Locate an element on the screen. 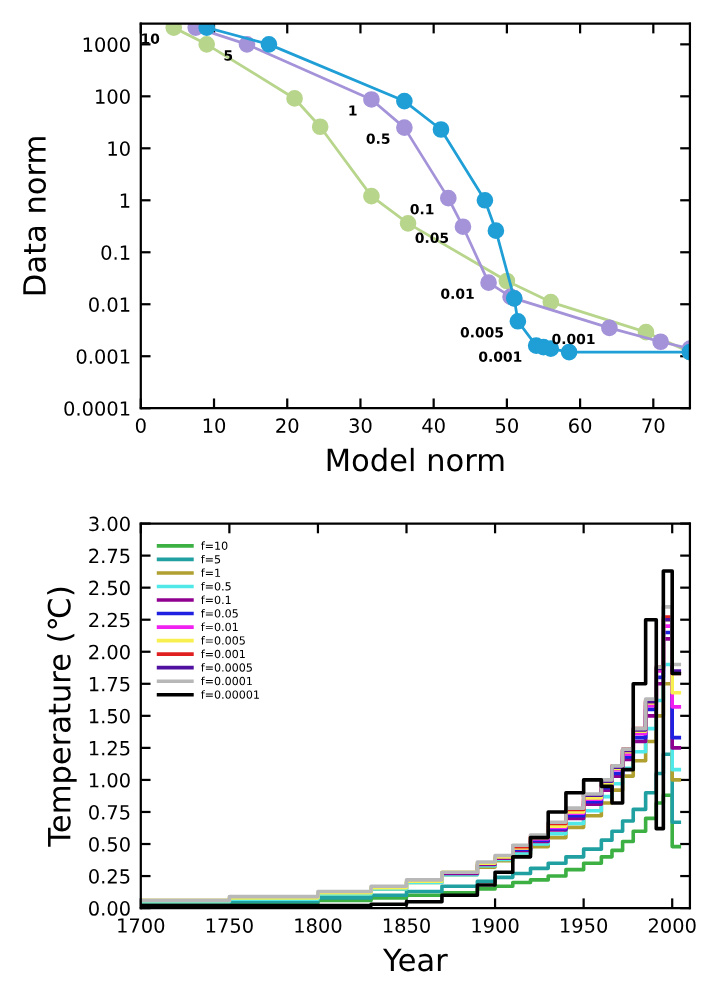 This screenshot has width=704, height=986. x-tick-label: 1750 is located at coordinates (229, 925).